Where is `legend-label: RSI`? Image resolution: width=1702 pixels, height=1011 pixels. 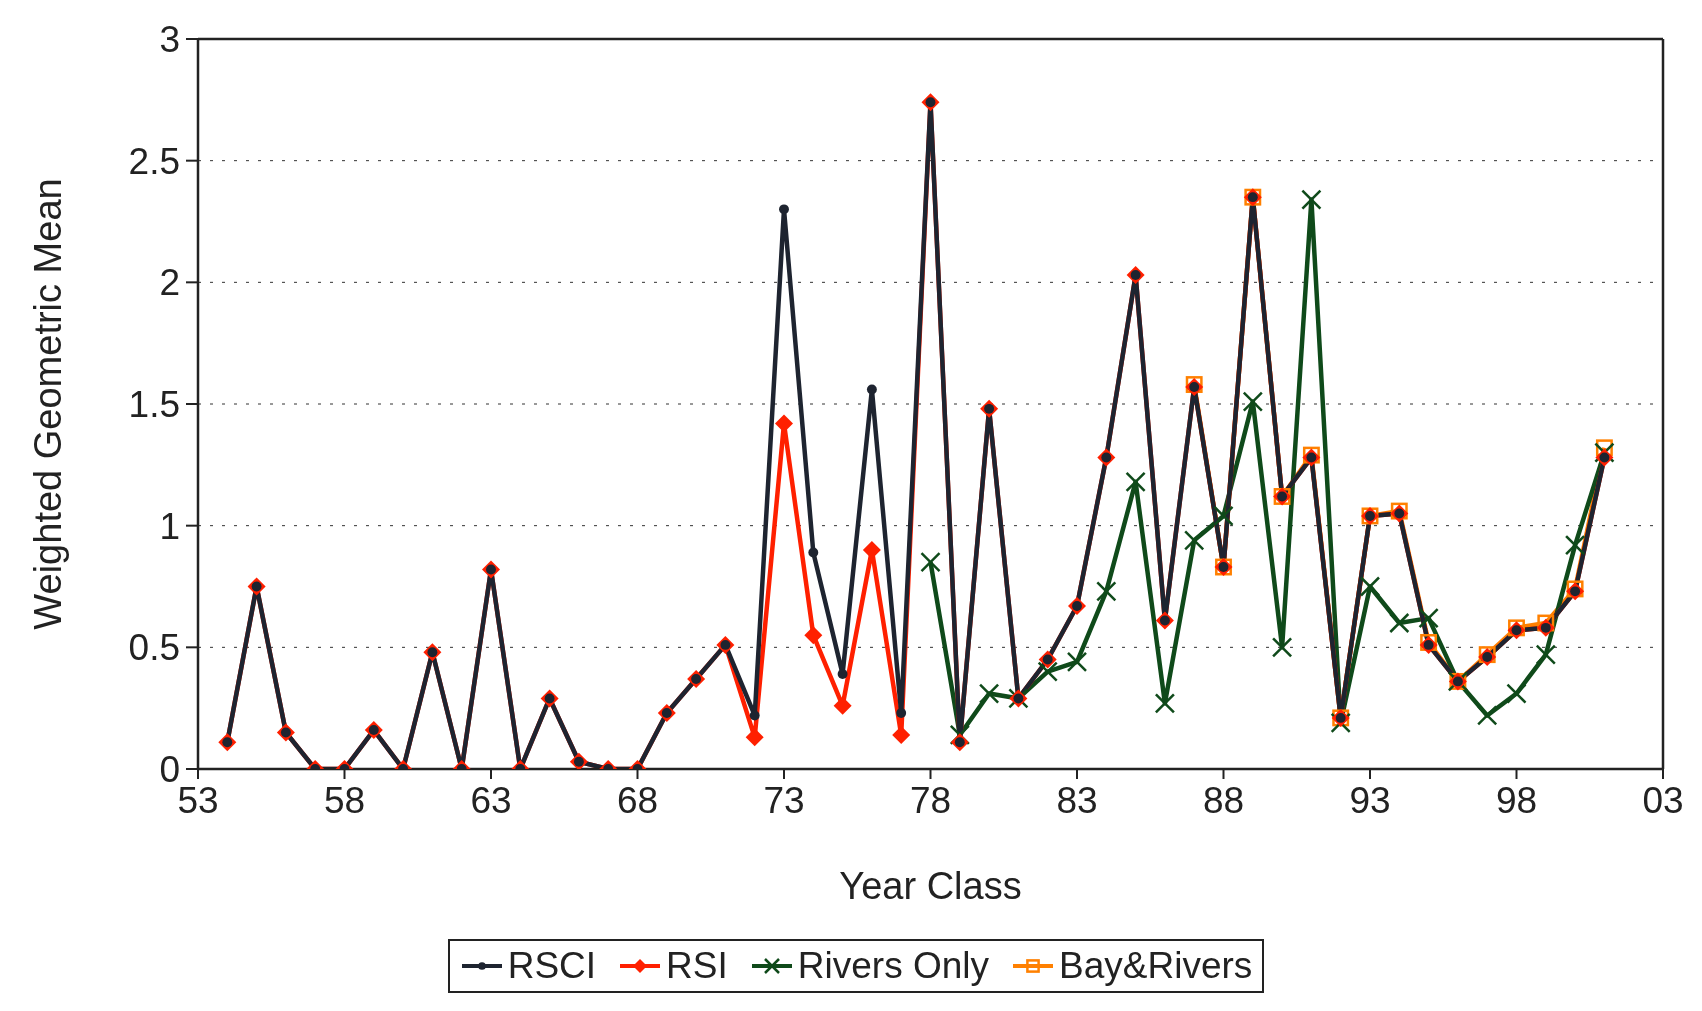
legend-label: RSI is located at coordinates (697, 966).